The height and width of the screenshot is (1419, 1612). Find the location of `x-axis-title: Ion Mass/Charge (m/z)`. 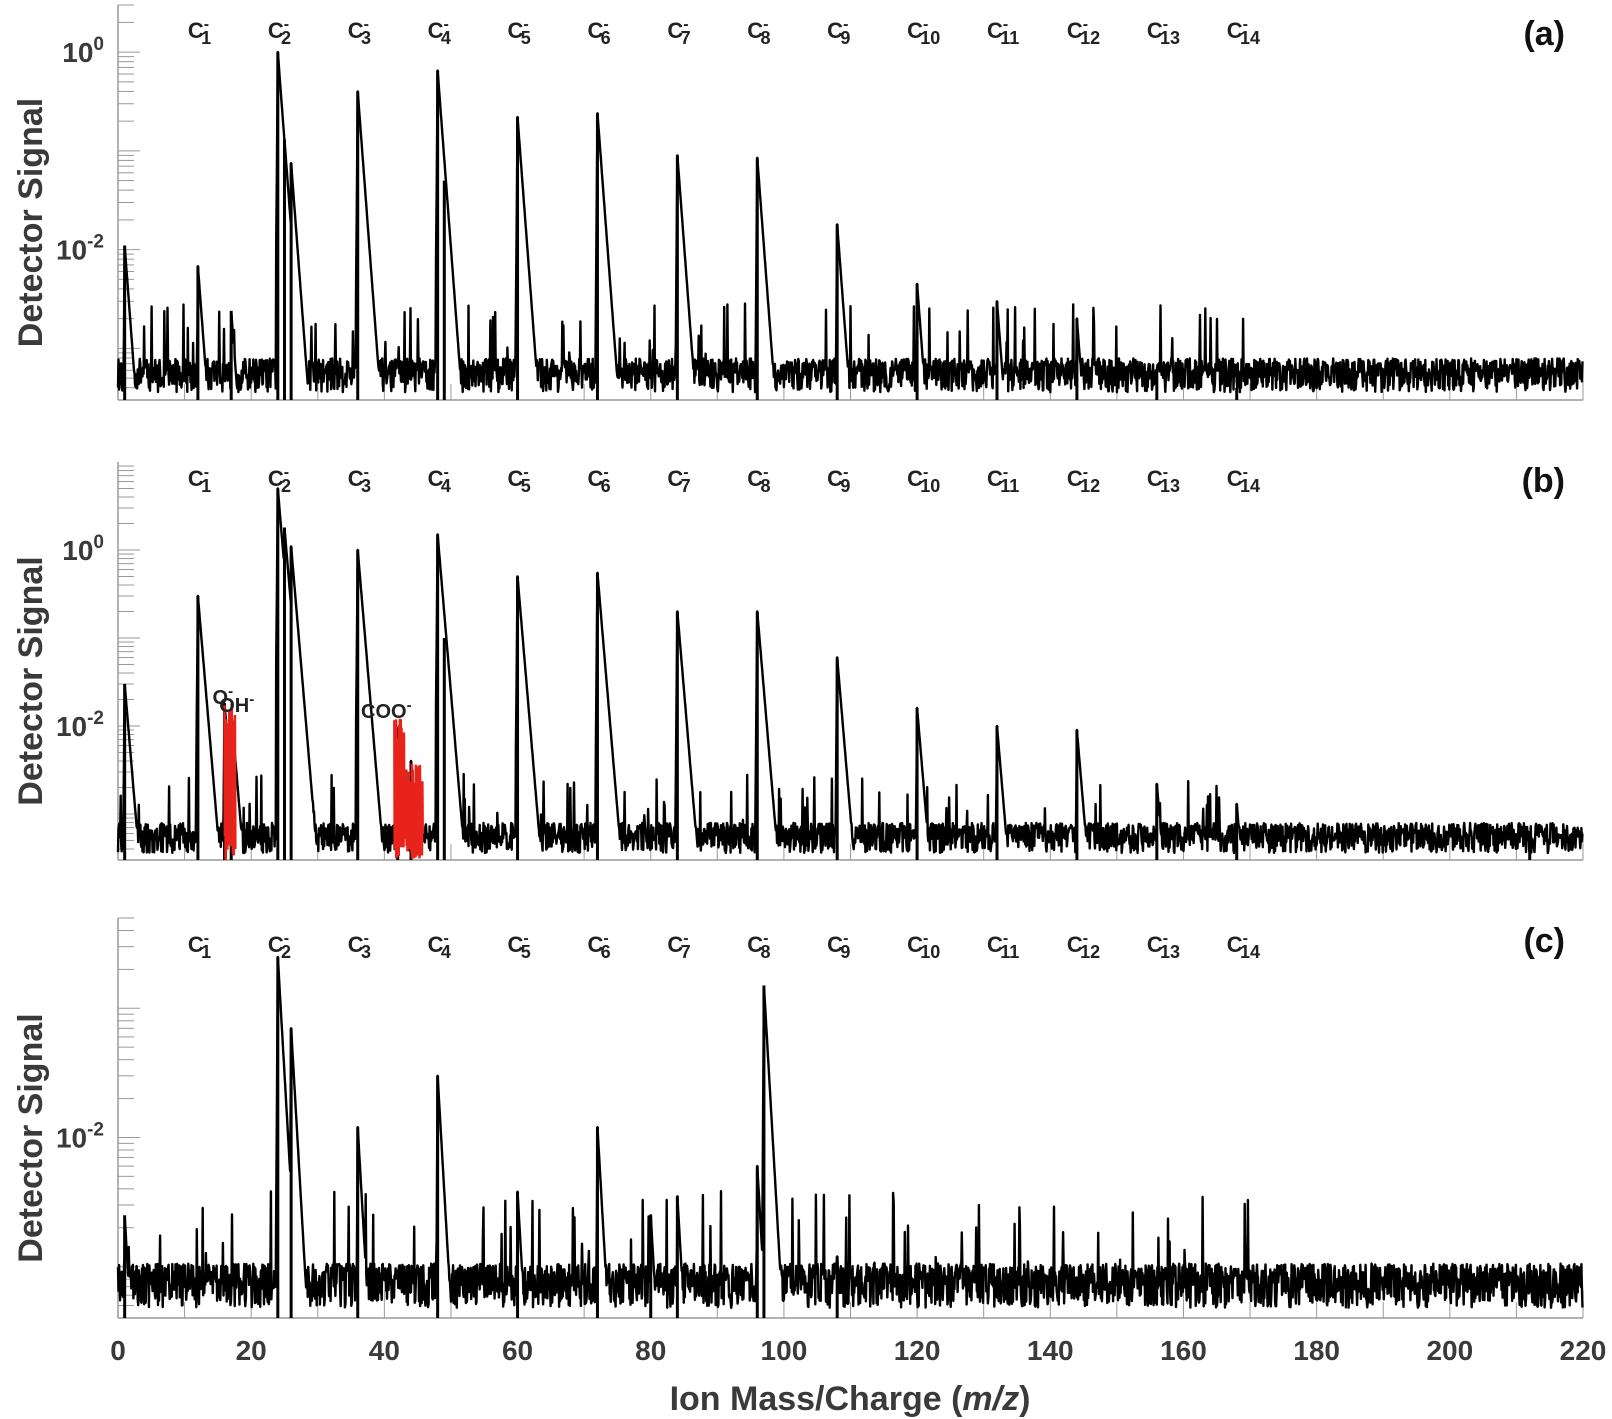

x-axis-title: Ion Mass/Charge (m/z) is located at coordinates (850, 1399).